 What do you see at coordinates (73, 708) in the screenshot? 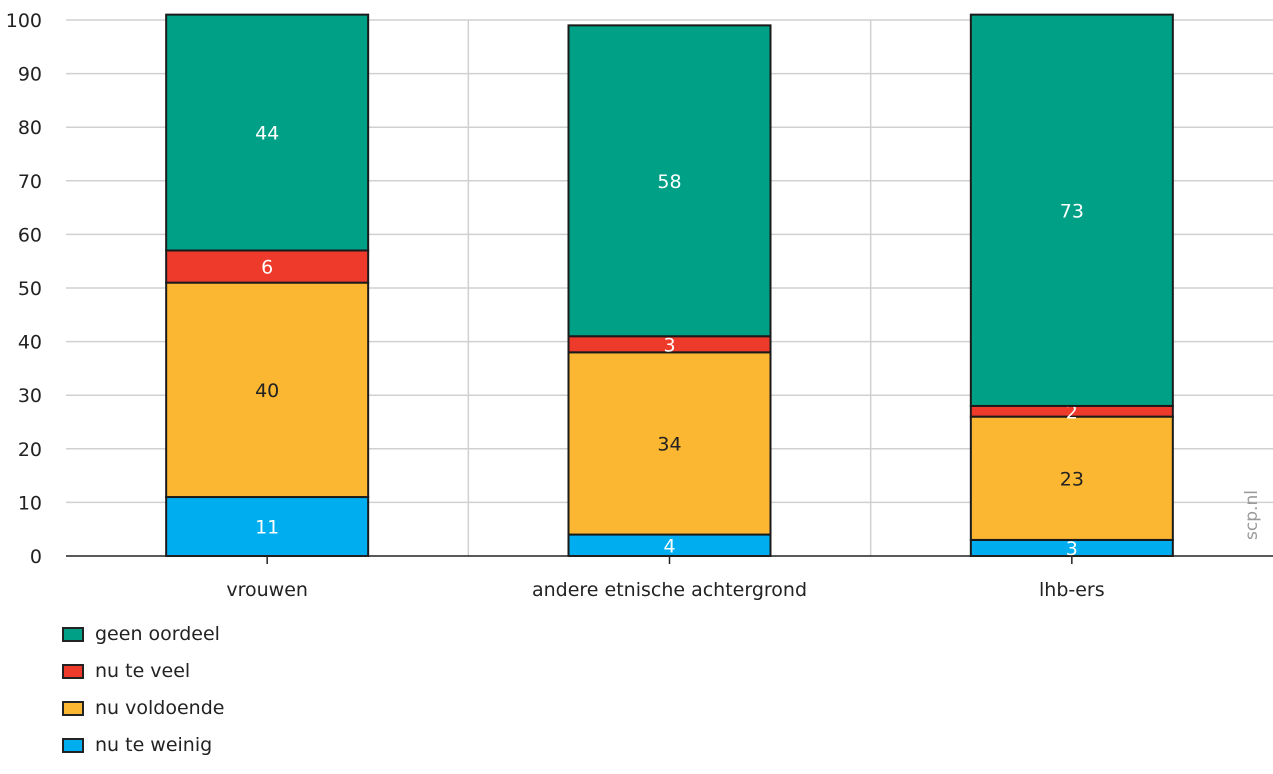
I see `legend-swatch-nu-voldoende` at bounding box center [73, 708].